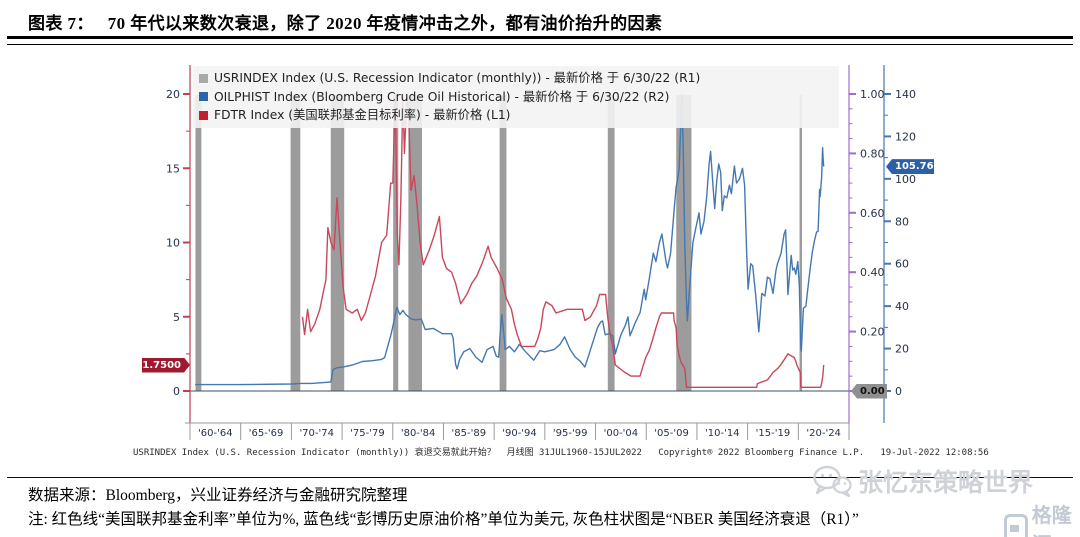  What do you see at coordinates (570, 433) in the screenshot?
I see `x-tick-label: '95-'99` at bounding box center [570, 433].